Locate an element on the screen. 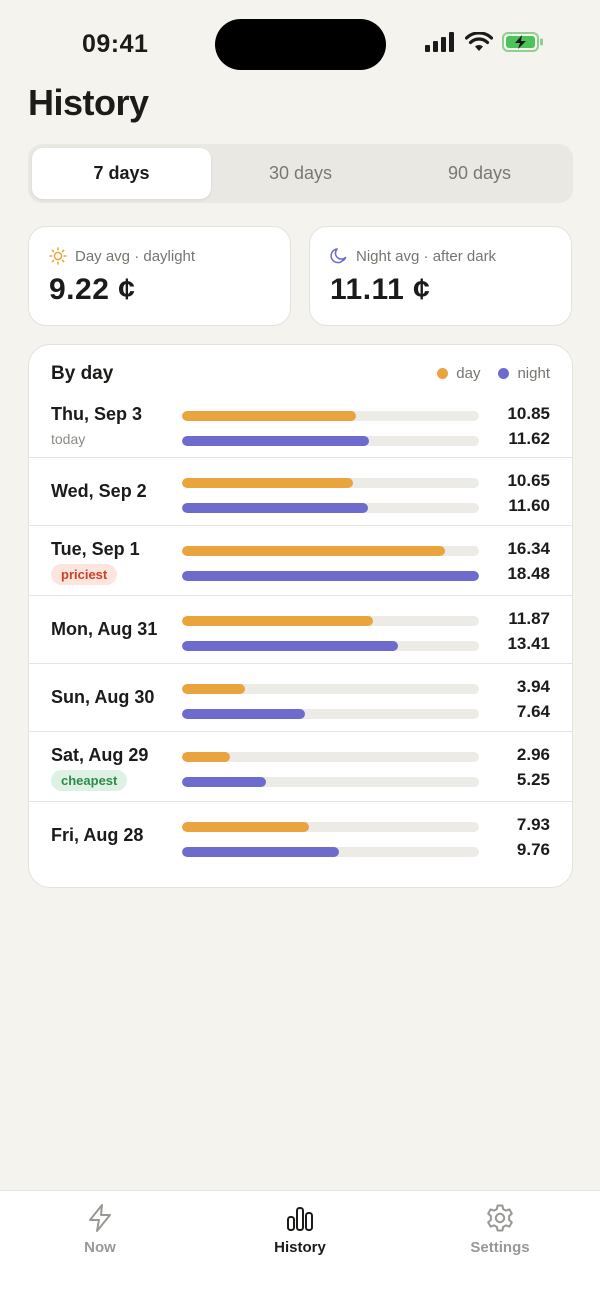 Image resolution: width=600 pixels, height=1304 pixels. night-average-label-row: Night avg · after dark is located at coordinates (413, 256).